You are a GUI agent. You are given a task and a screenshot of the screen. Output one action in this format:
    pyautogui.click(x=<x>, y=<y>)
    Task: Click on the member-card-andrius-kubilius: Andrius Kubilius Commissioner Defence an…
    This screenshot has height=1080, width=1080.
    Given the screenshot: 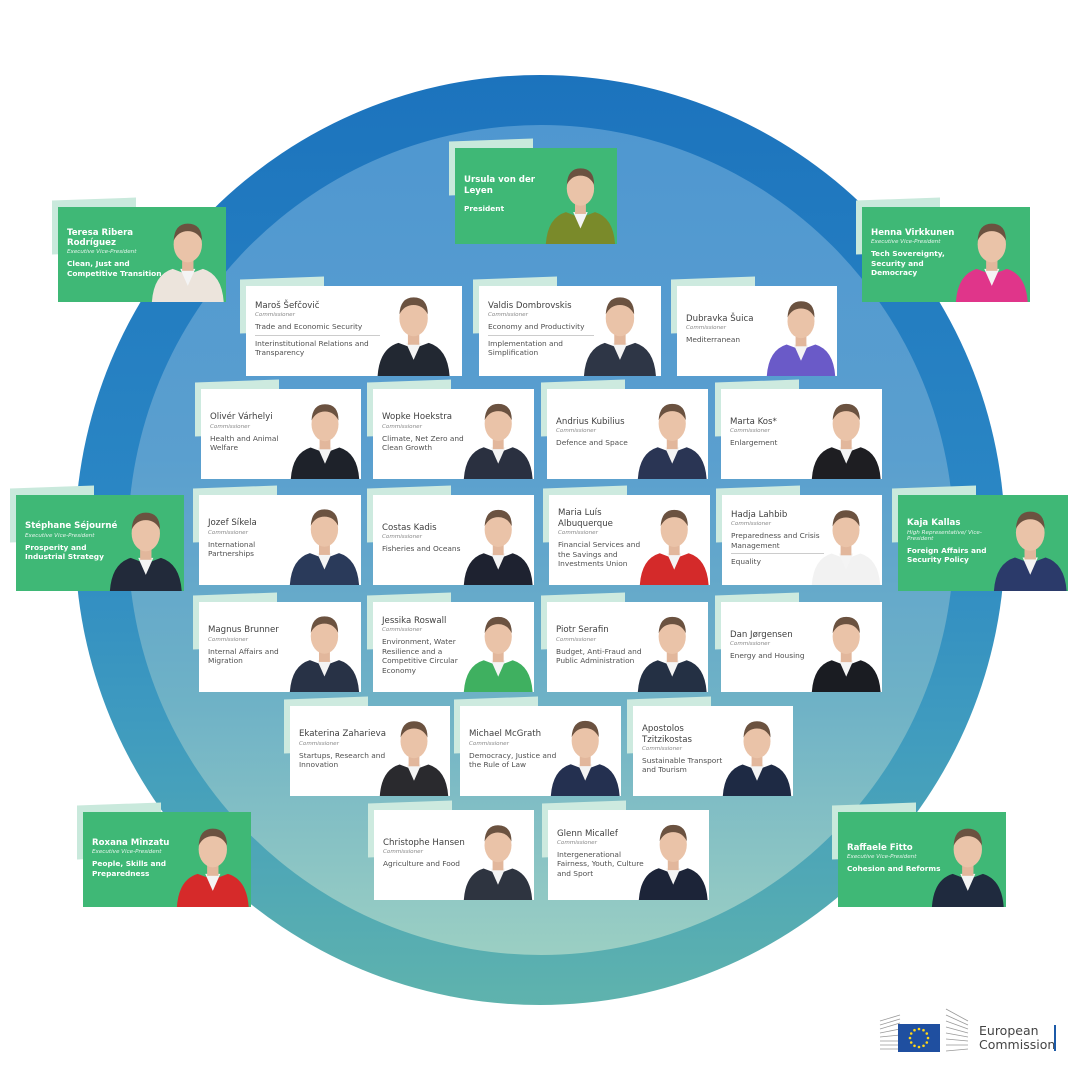 What is the action you would take?
    pyautogui.click(x=624, y=429)
    